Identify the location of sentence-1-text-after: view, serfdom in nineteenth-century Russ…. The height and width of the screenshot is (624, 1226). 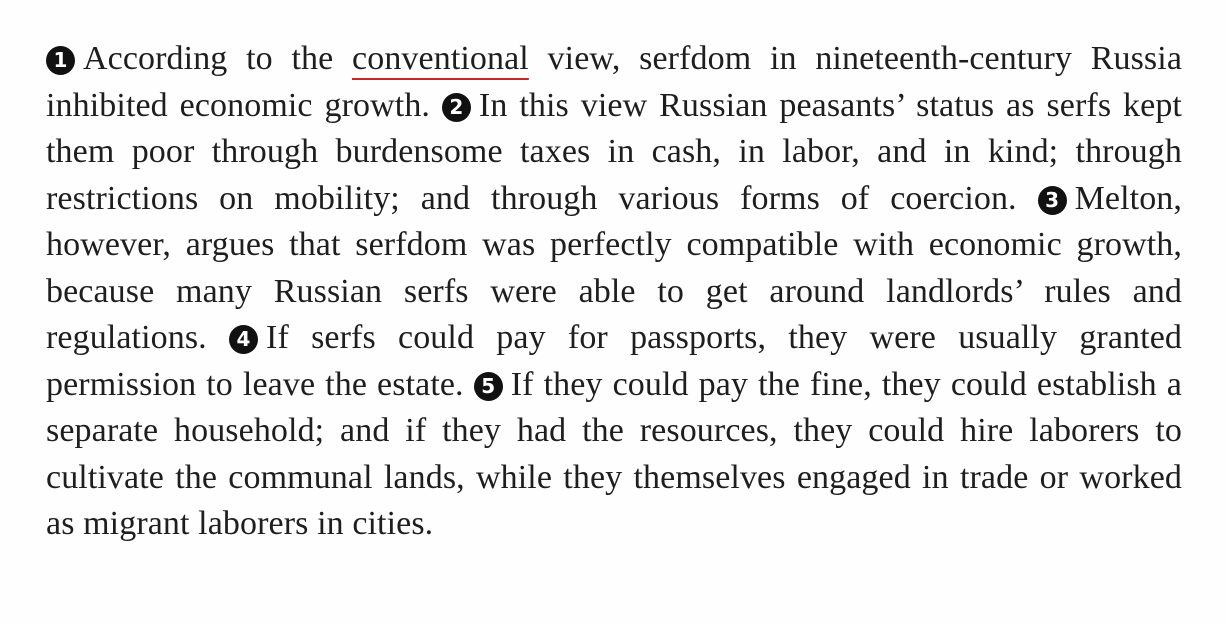
(614, 82).